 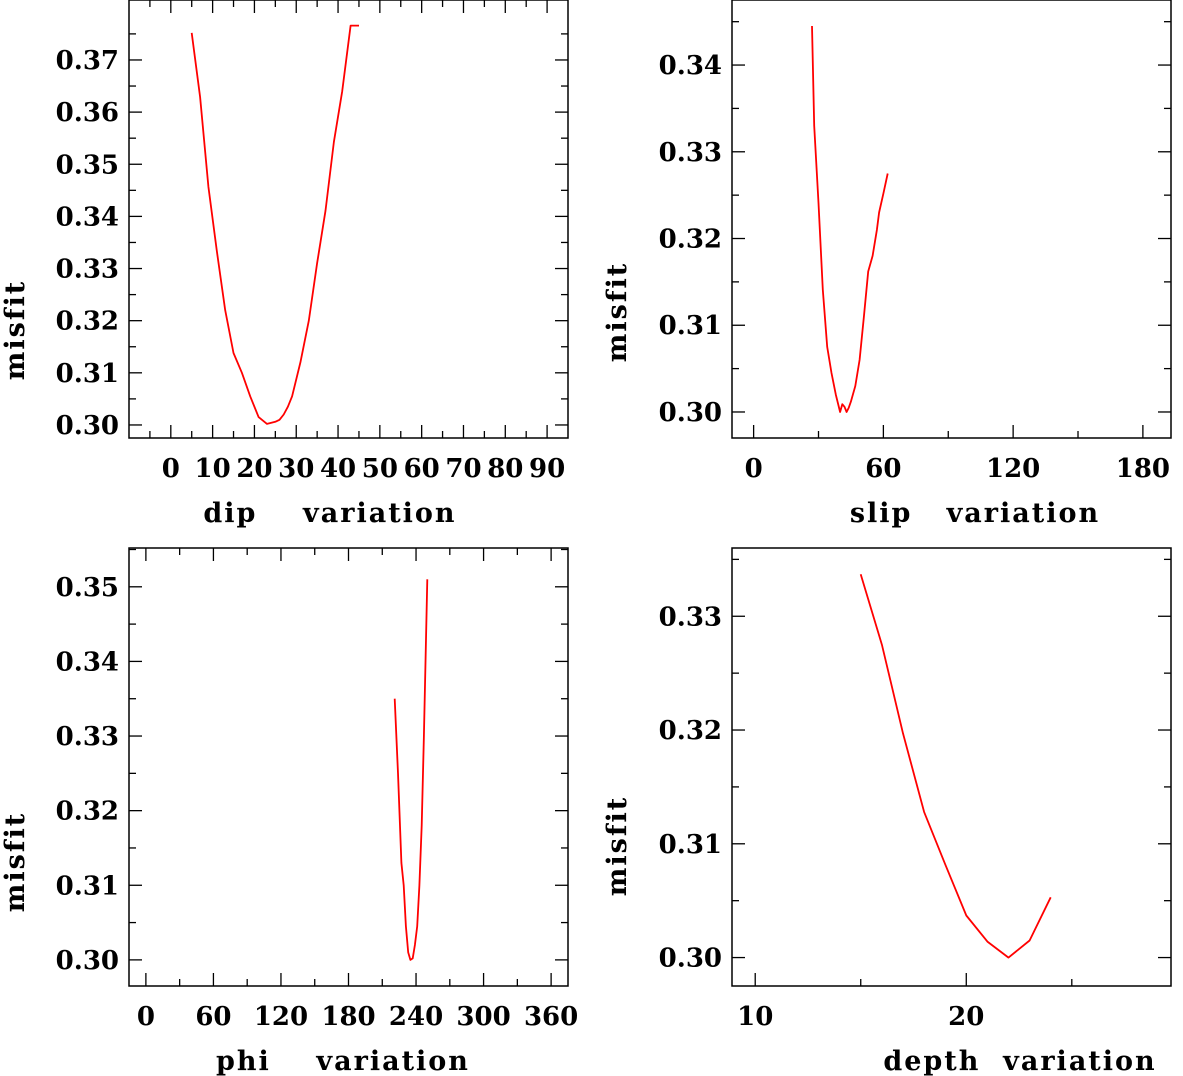 I want to click on x-tick-label: 90, so click(x=547, y=469).